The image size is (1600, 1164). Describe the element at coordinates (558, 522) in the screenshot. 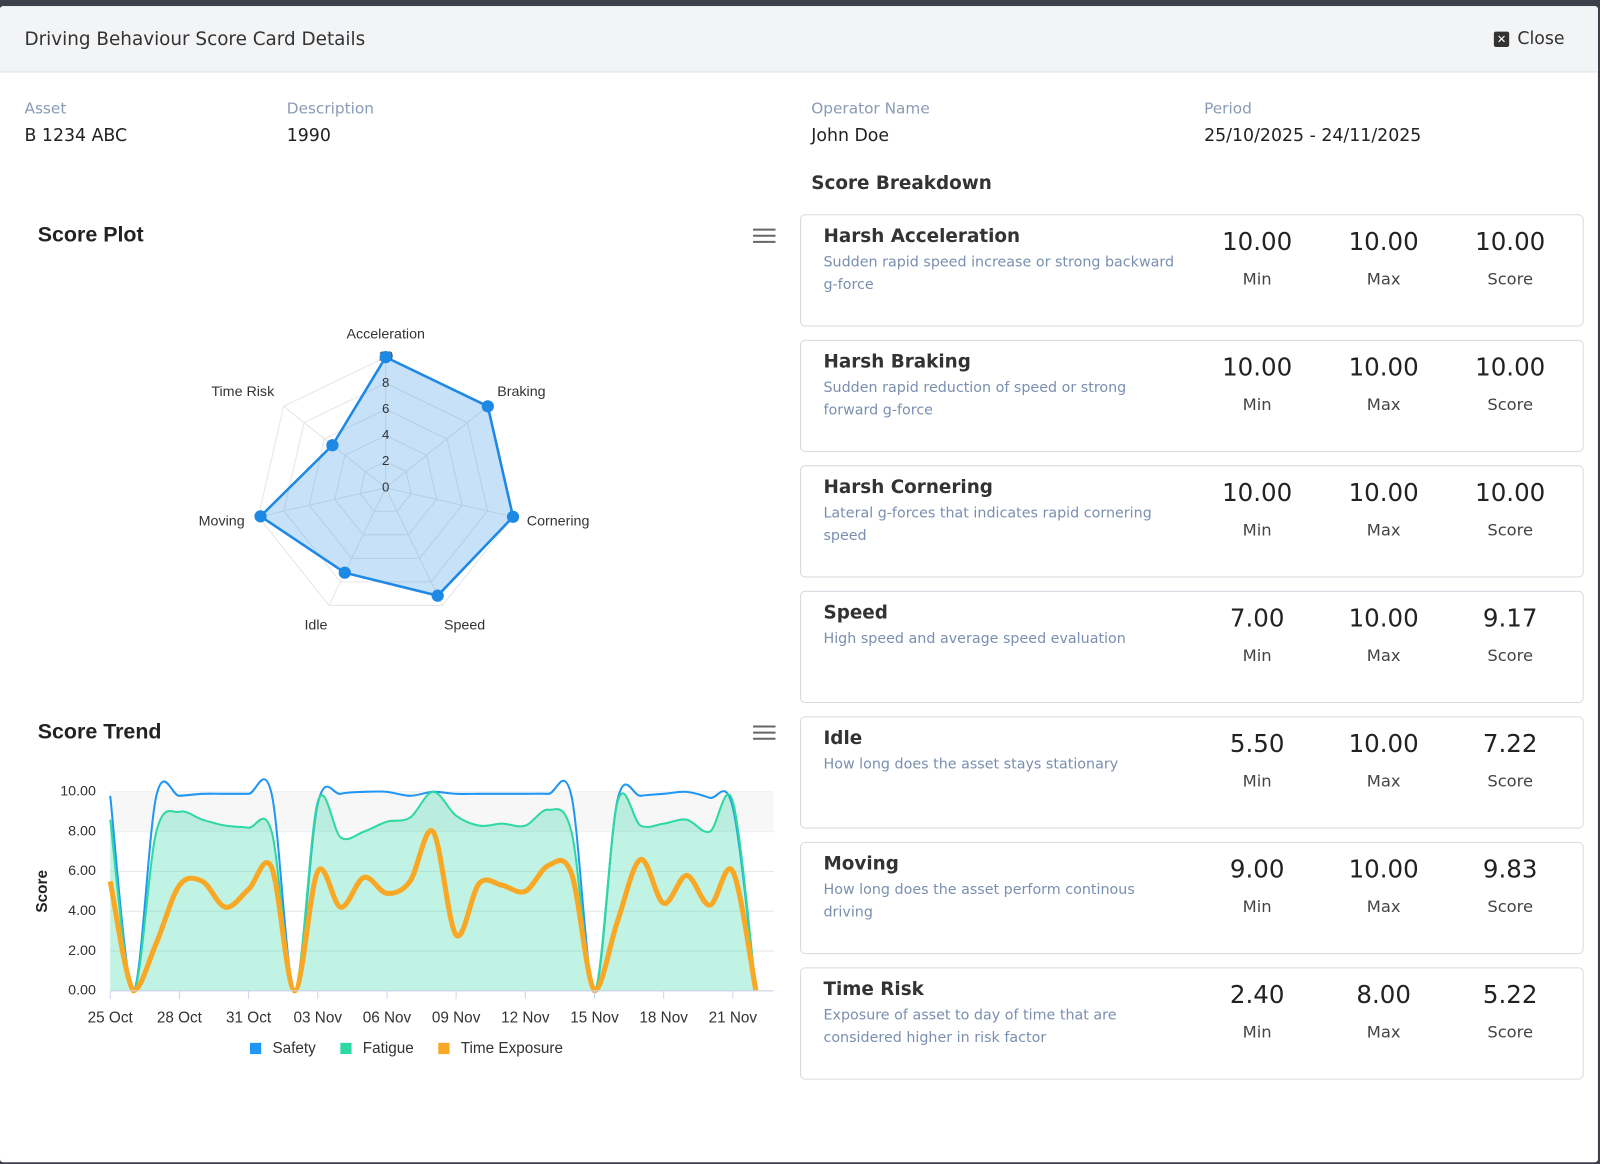

I see `category-label: Cornering` at that location.